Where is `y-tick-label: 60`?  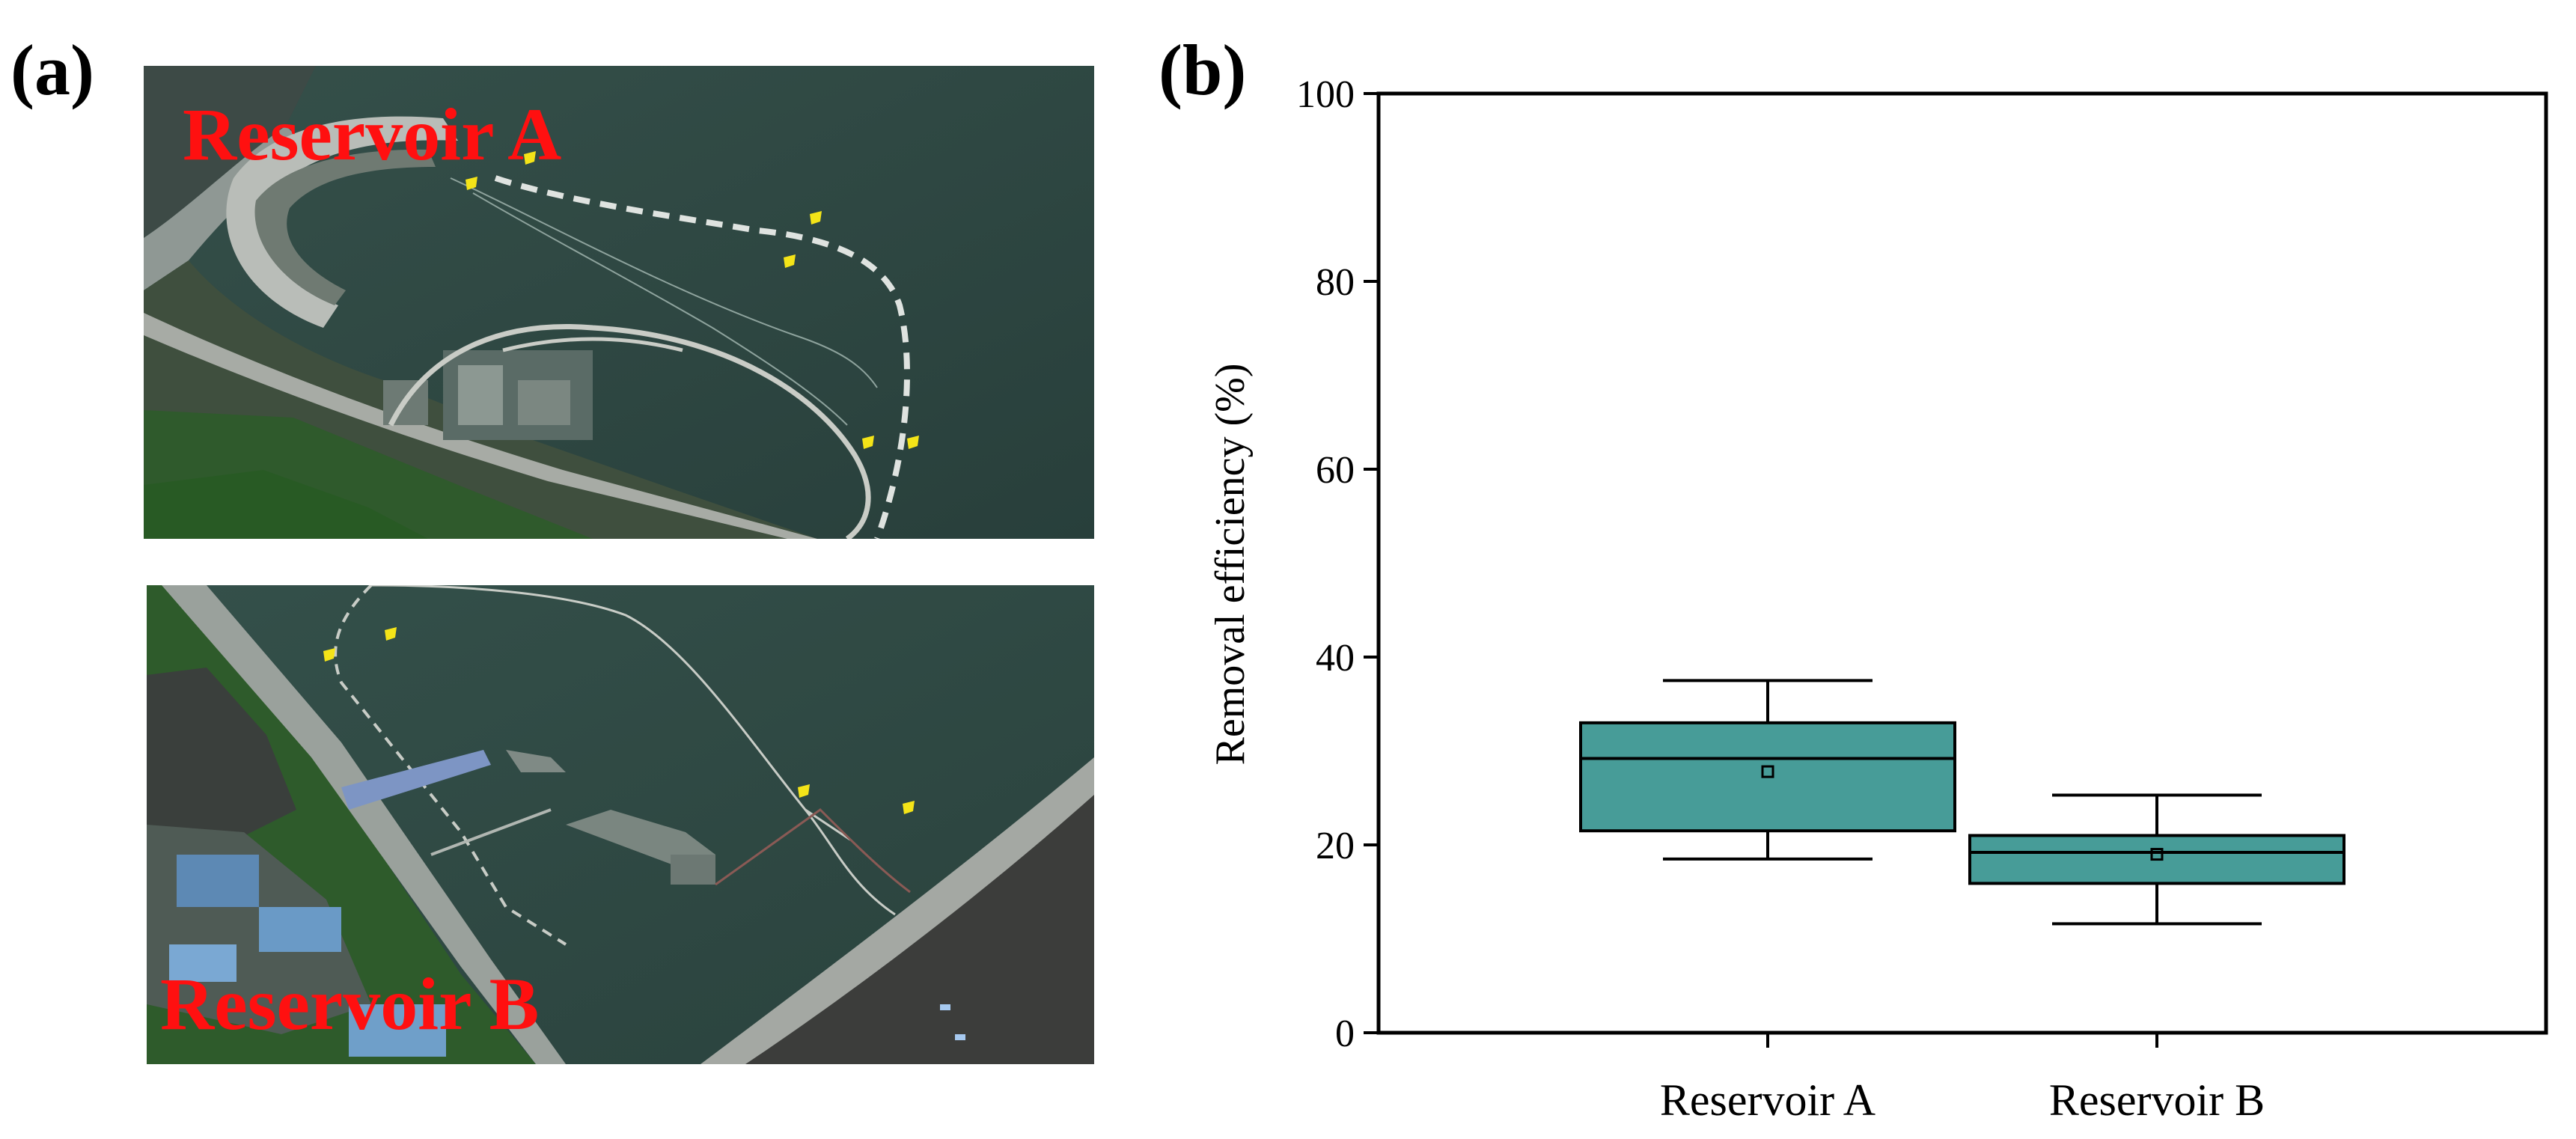
y-tick-label: 60 is located at coordinates (1335, 470).